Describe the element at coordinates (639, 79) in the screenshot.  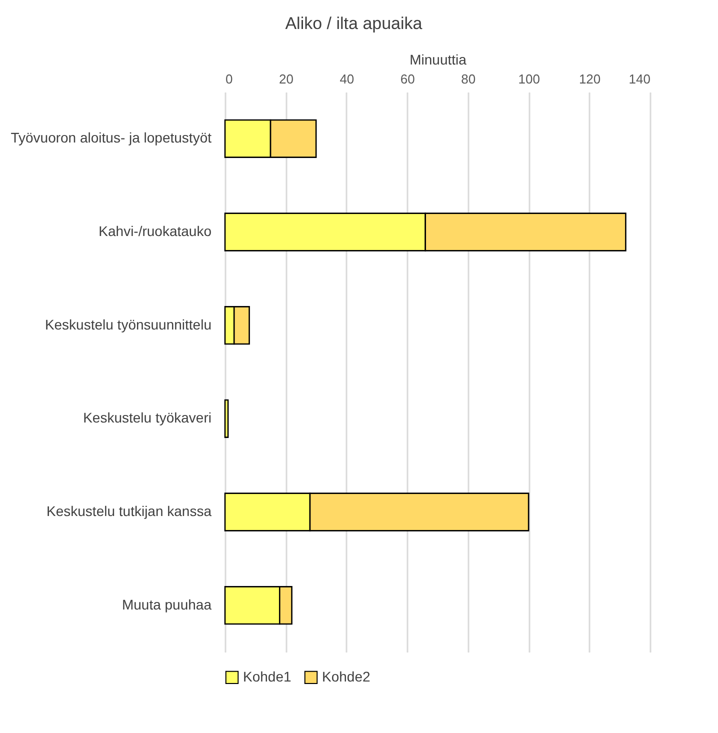
I see `x-tick-label: 140` at that location.